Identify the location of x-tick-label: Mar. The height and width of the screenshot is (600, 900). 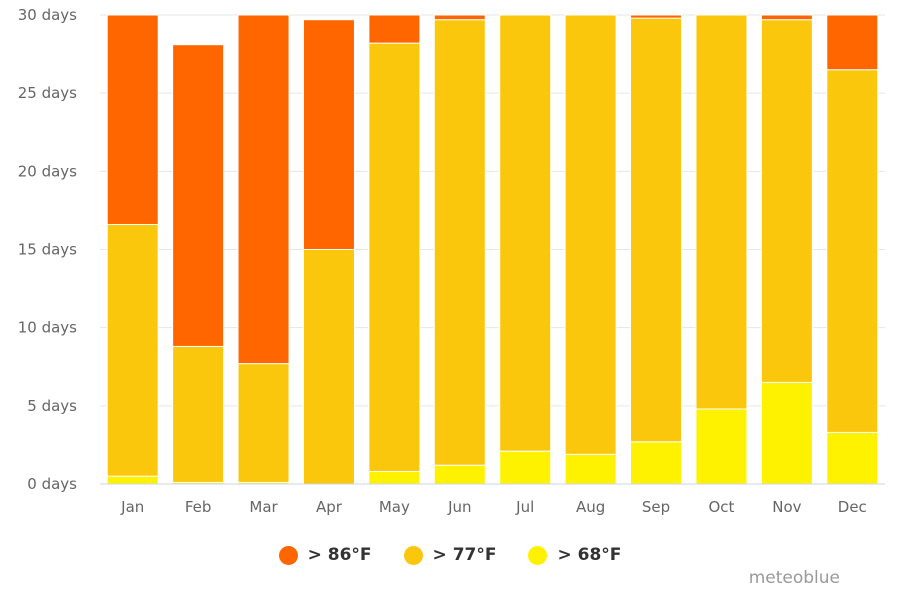
(263, 507).